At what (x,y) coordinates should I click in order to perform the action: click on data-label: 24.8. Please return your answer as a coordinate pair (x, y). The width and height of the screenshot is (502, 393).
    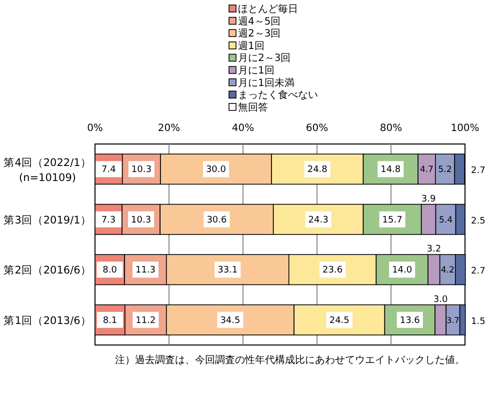
    Looking at the image, I should click on (317, 170).